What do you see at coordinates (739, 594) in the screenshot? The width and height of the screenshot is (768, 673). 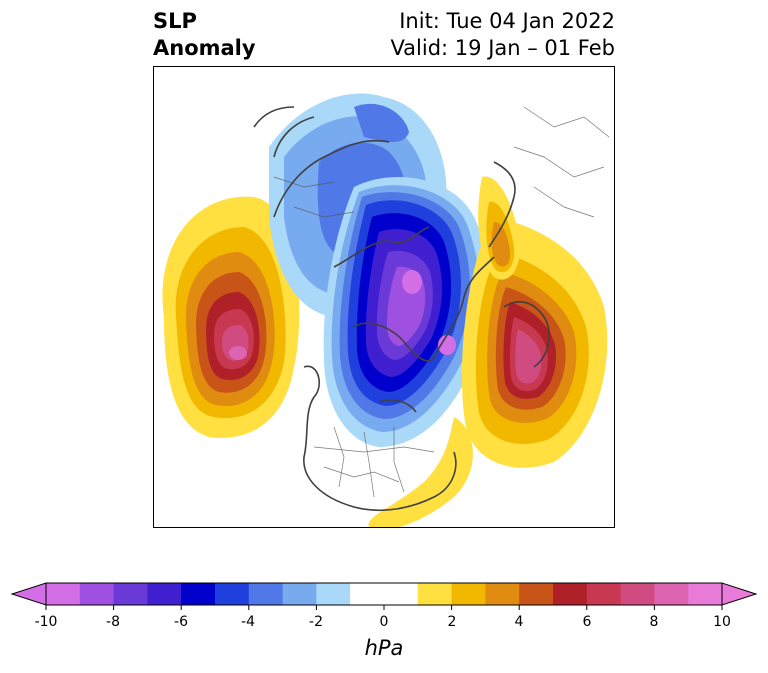 I see `colorbar-extend-max` at bounding box center [739, 594].